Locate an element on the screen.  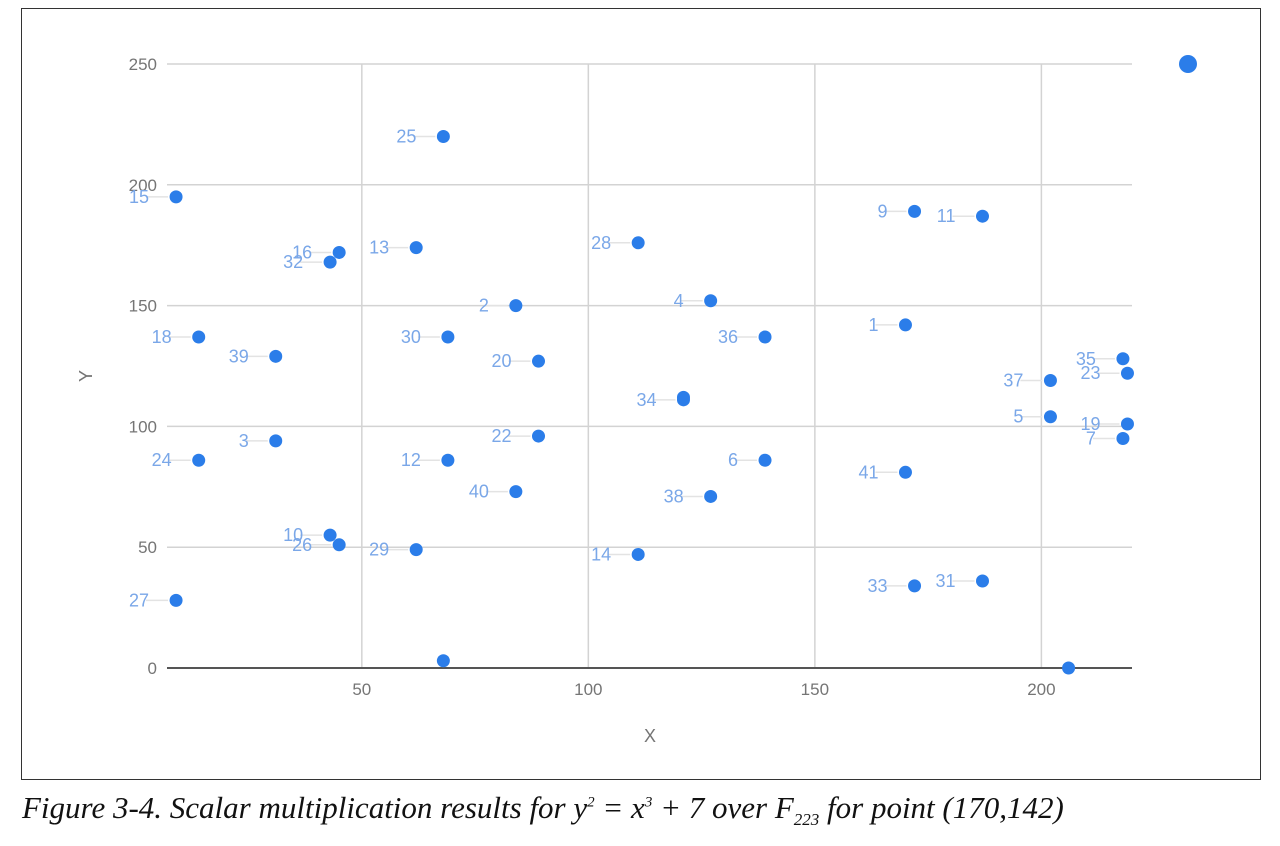
point-label: 19 is located at coordinates (1090, 424).